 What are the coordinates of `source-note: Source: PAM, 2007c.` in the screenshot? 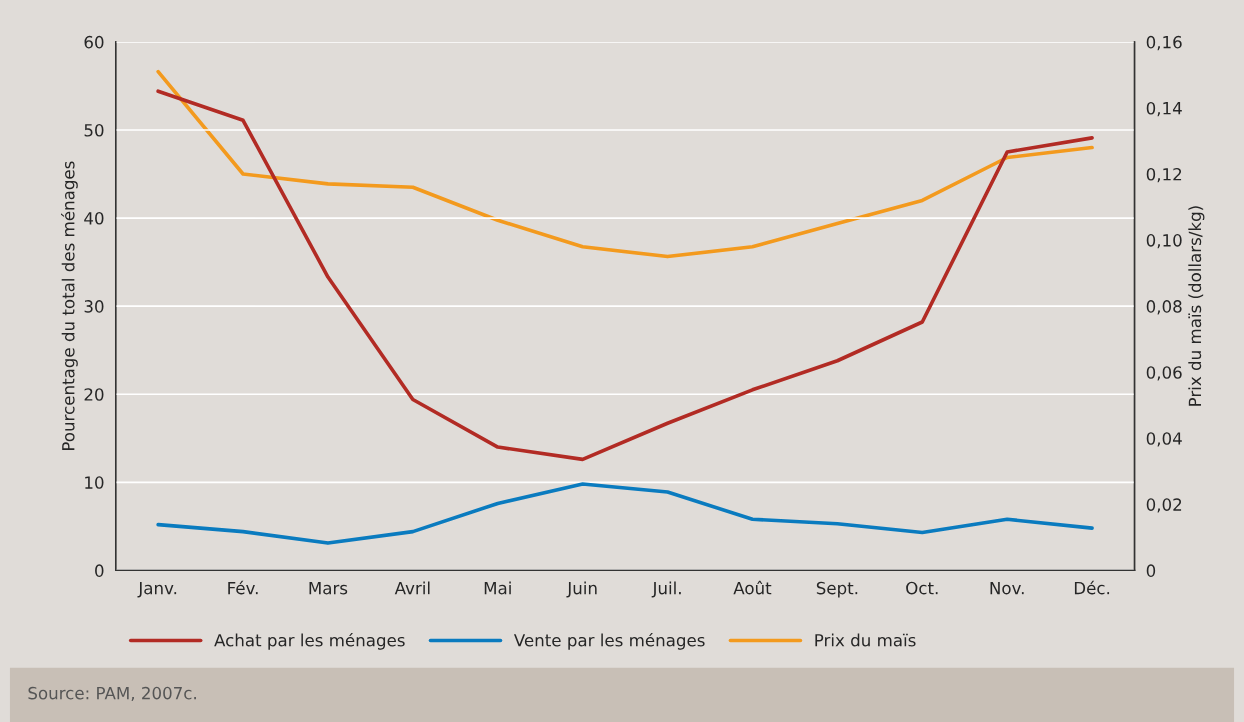 It's located at (112, 694).